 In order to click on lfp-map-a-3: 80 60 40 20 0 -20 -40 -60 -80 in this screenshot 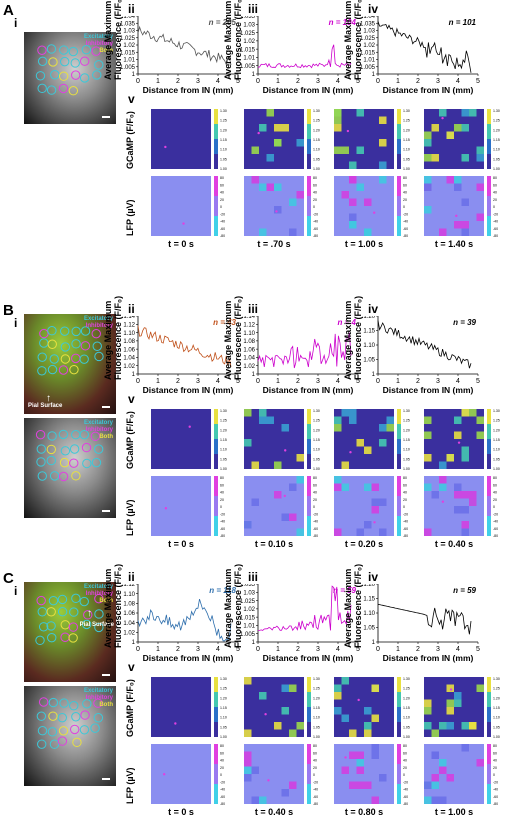, I will do `click(371, 206)`.